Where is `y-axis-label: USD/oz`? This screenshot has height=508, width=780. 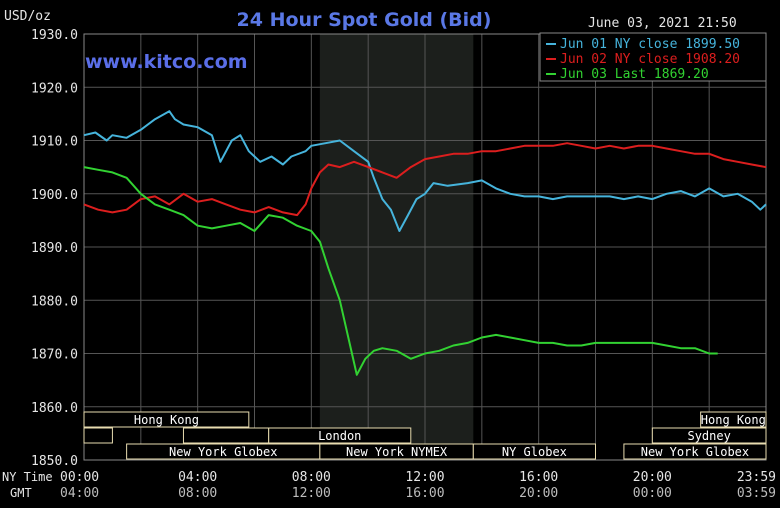
y-axis-label: USD/oz is located at coordinates (27, 16).